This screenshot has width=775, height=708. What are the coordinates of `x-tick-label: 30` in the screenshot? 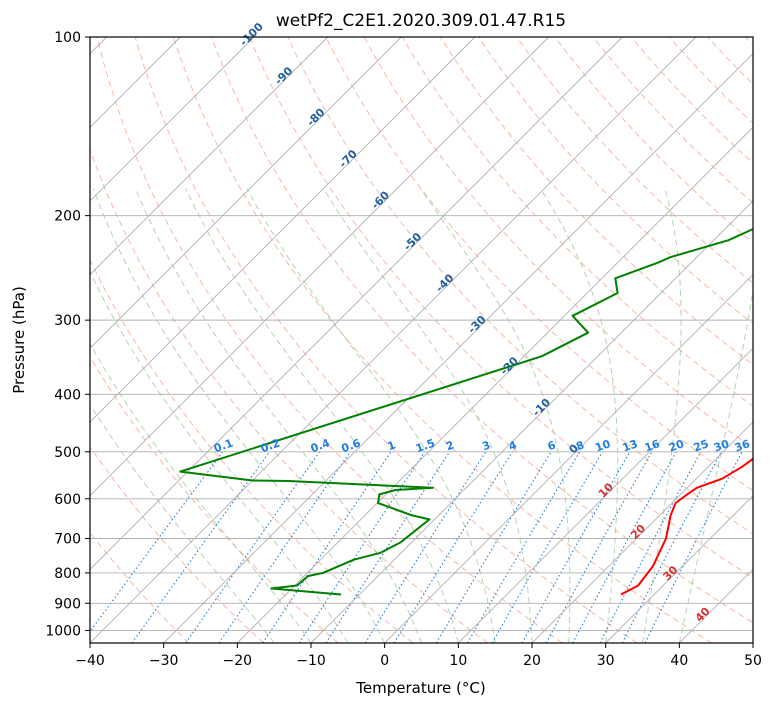 It's located at (606, 661).